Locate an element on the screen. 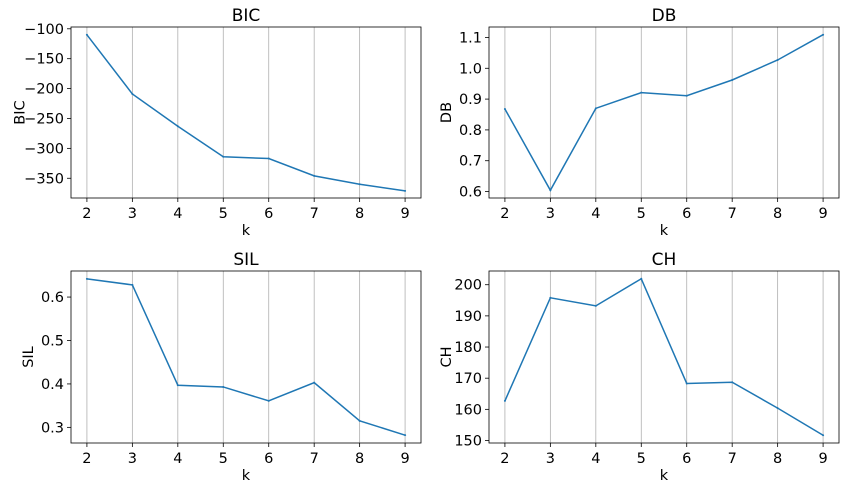 Image resolution: width=848 pixels, height=488 pixels. y-tick-label: −350 is located at coordinates (44, 179).